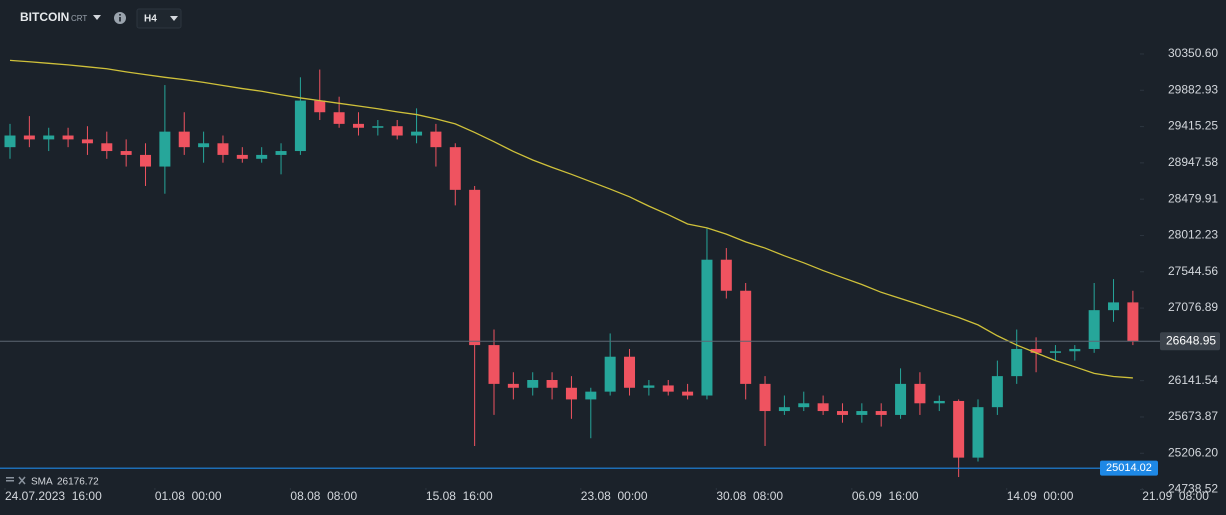 The height and width of the screenshot is (515, 1226). I want to click on alert-price-box, so click(1129, 468).